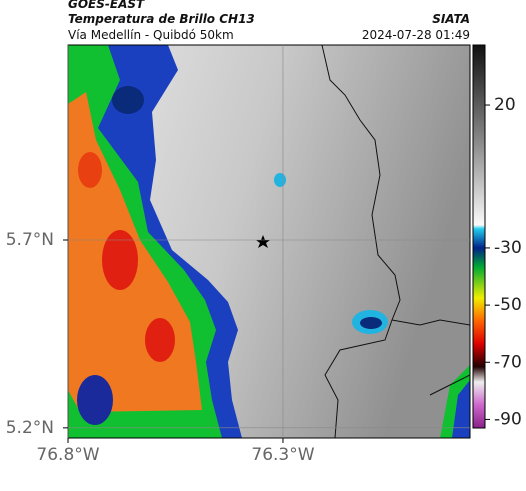 This screenshot has height=491, width=526. What do you see at coordinates (451, 19) in the screenshot?
I see `source: SIATA` at bounding box center [451, 19].